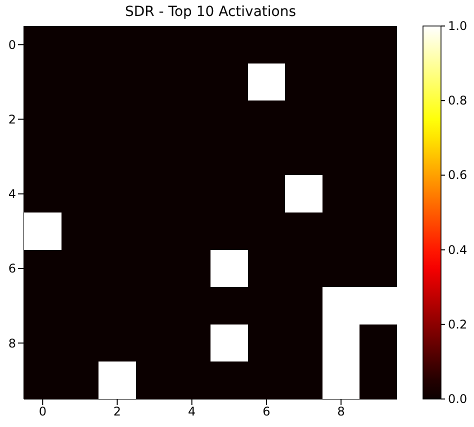  I want to click on y-tick-label: 8, so click(12, 343).